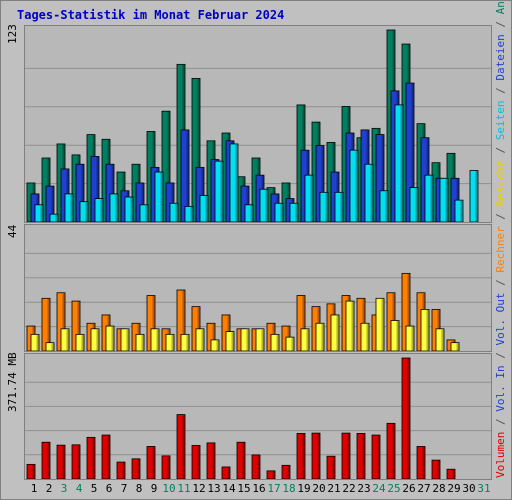 The image size is (512, 500). I want to click on chart-title: Tages-Statistik im Monat Februar 2024, so click(151, 15).